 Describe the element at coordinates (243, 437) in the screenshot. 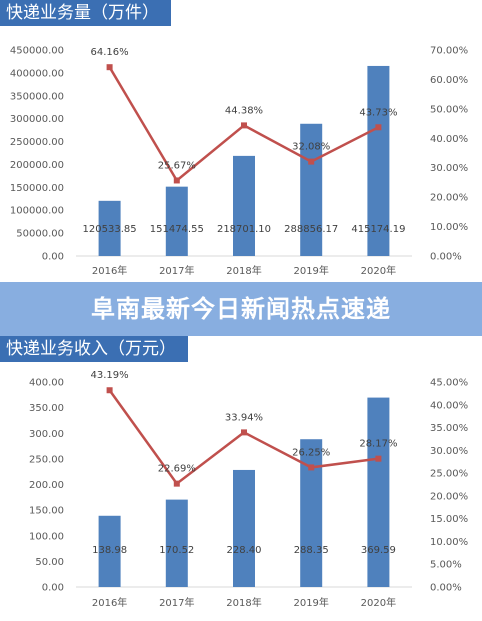

I see `growth-line` at that location.